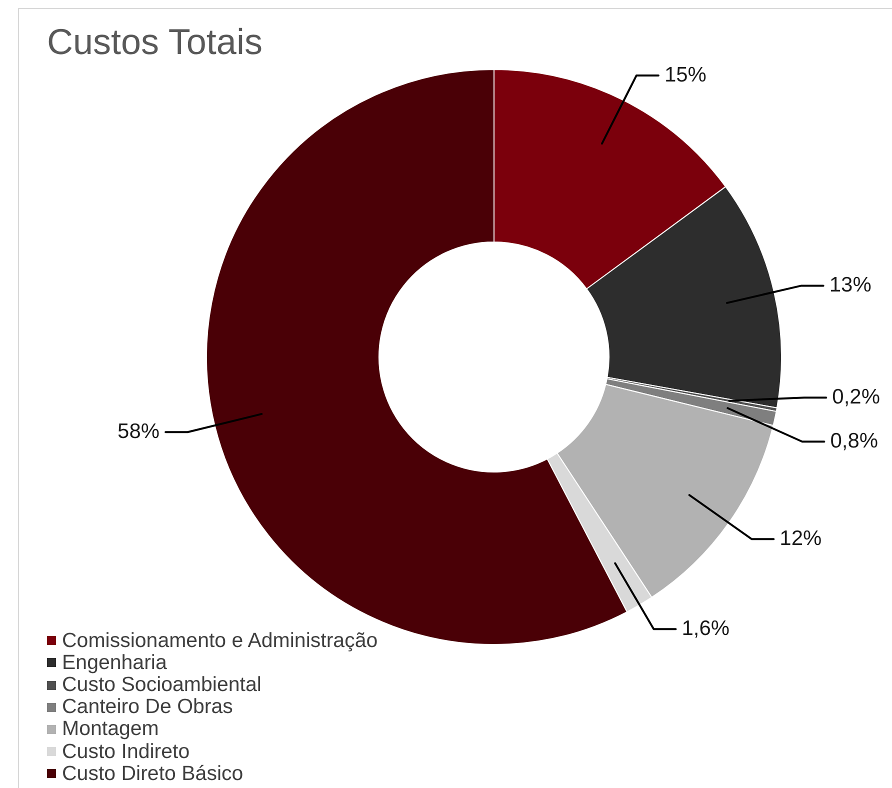  What do you see at coordinates (850, 284) in the screenshot?
I see `data-label: 13%` at bounding box center [850, 284].